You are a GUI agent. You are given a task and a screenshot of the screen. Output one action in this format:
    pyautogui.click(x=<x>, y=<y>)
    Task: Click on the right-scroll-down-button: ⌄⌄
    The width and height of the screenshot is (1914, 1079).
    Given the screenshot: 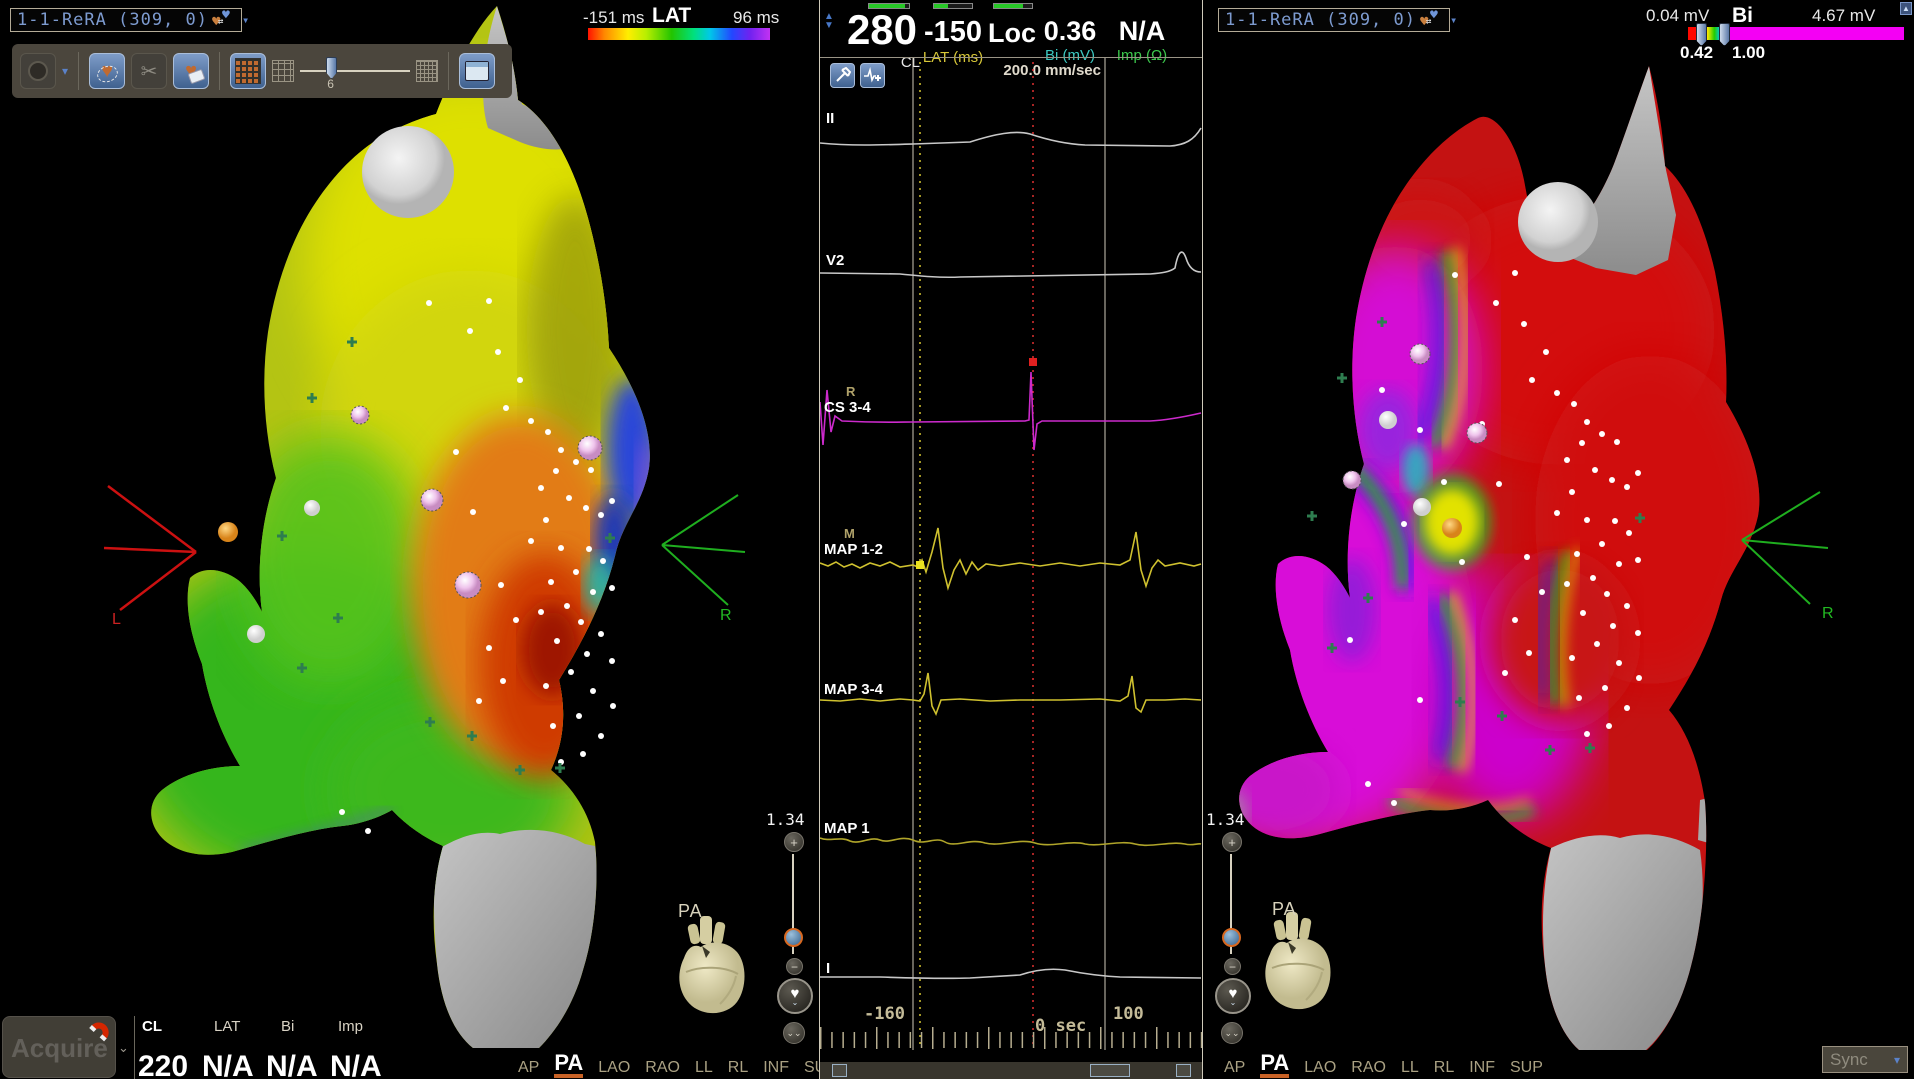 What is the action you would take?
    pyautogui.click(x=1232, y=1033)
    